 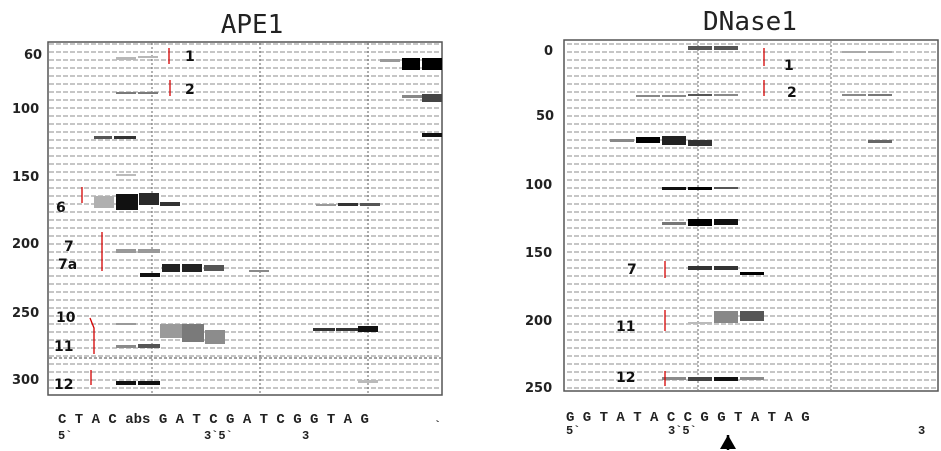 What do you see at coordinates (688, 418) in the screenshot?
I see `dnase1-sequence: G G T A T A C C G G T A T A G` at bounding box center [688, 418].